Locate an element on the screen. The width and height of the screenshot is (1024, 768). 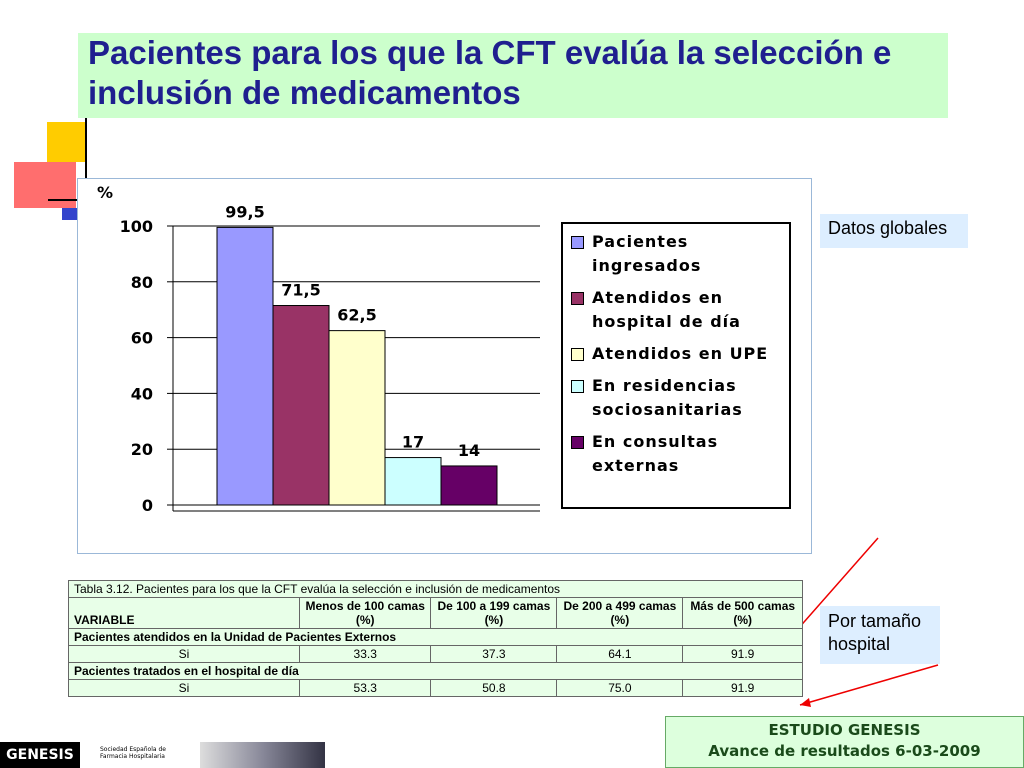
legend-label: En residencias sociosanitarias is located at coordinates (667, 397).